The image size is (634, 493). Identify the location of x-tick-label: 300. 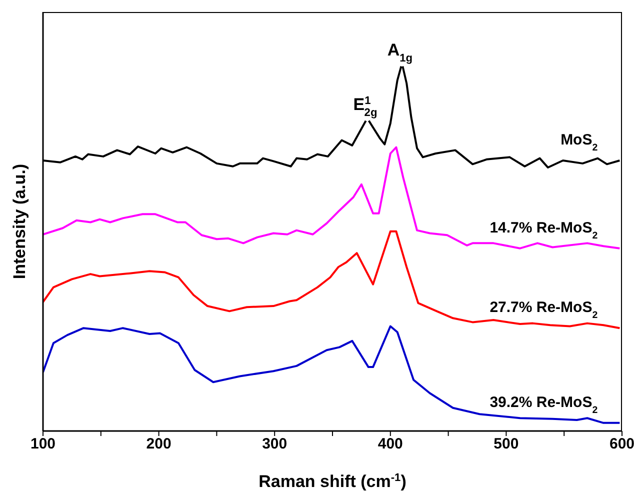
(275, 444).